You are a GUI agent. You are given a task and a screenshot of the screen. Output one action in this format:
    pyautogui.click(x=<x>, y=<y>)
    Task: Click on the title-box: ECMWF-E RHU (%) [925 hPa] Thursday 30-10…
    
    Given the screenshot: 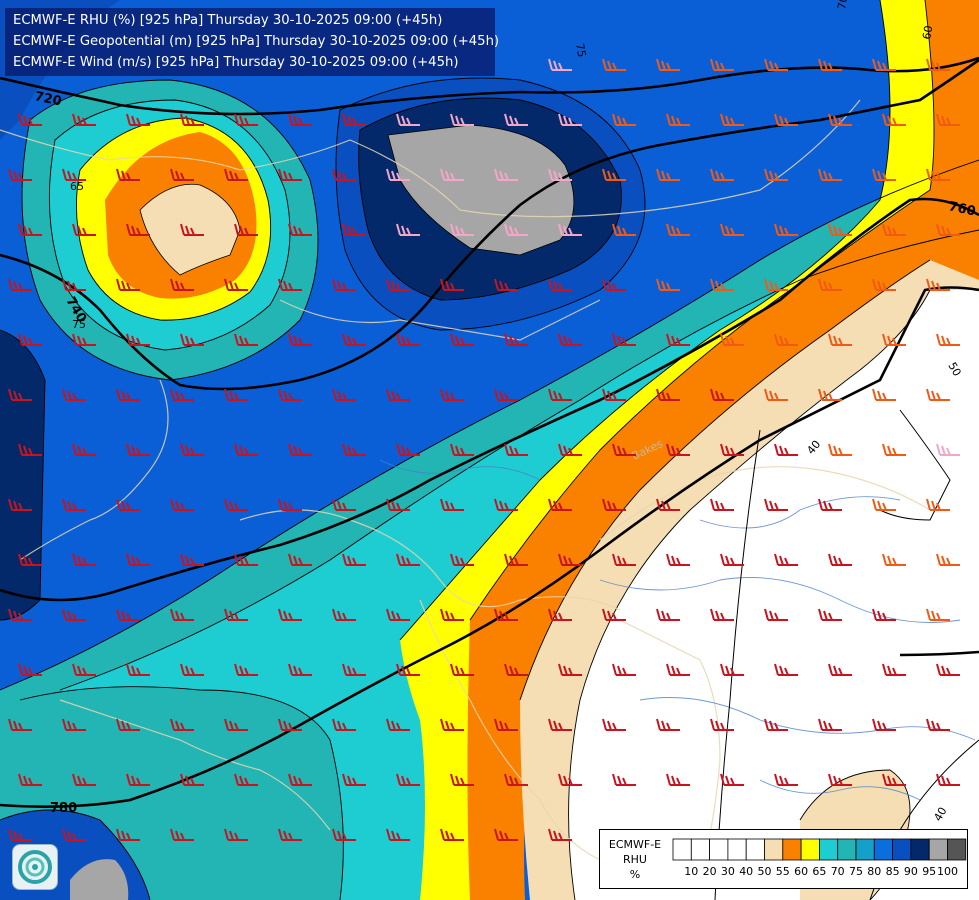 What is the action you would take?
    pyautogui.click(x=252, y=42)
    